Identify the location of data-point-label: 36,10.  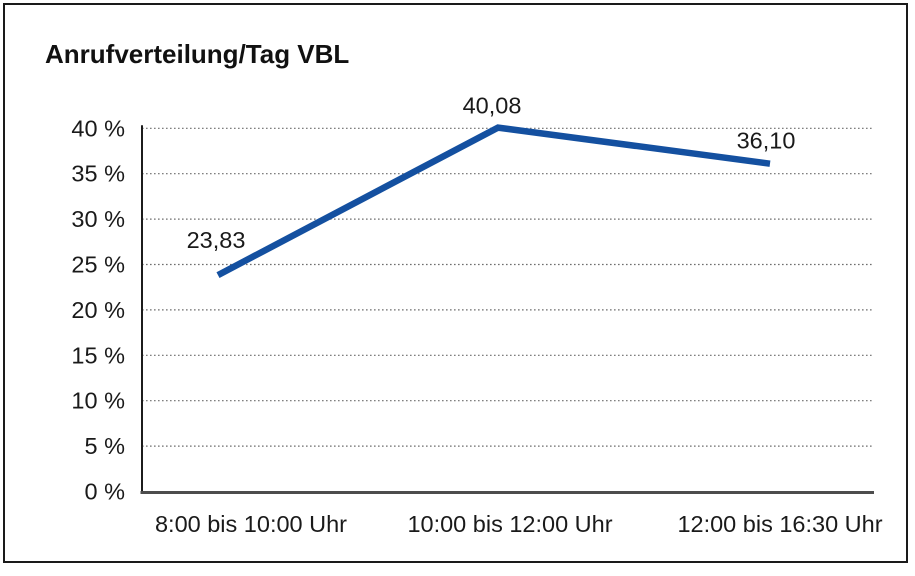
(766, 141).